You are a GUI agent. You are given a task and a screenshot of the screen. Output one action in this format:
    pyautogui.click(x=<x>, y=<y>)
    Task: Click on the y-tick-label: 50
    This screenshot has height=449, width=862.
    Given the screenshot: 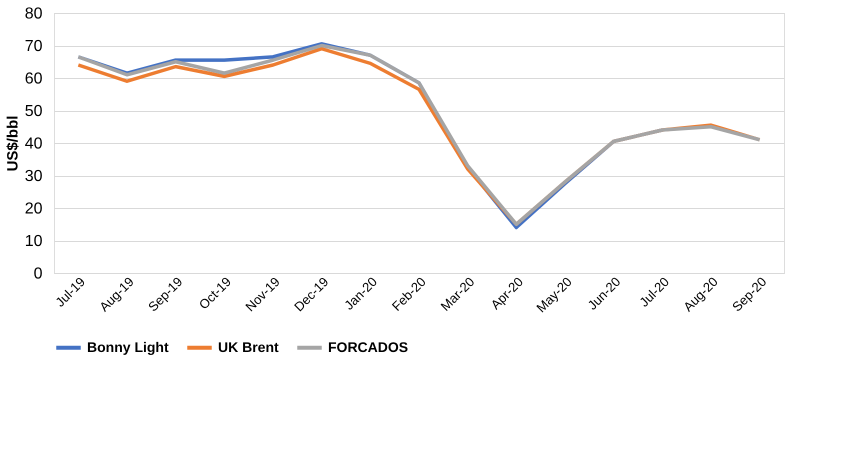 What is the action you would take?
    pyautogui.click(x=33, y=111)
    